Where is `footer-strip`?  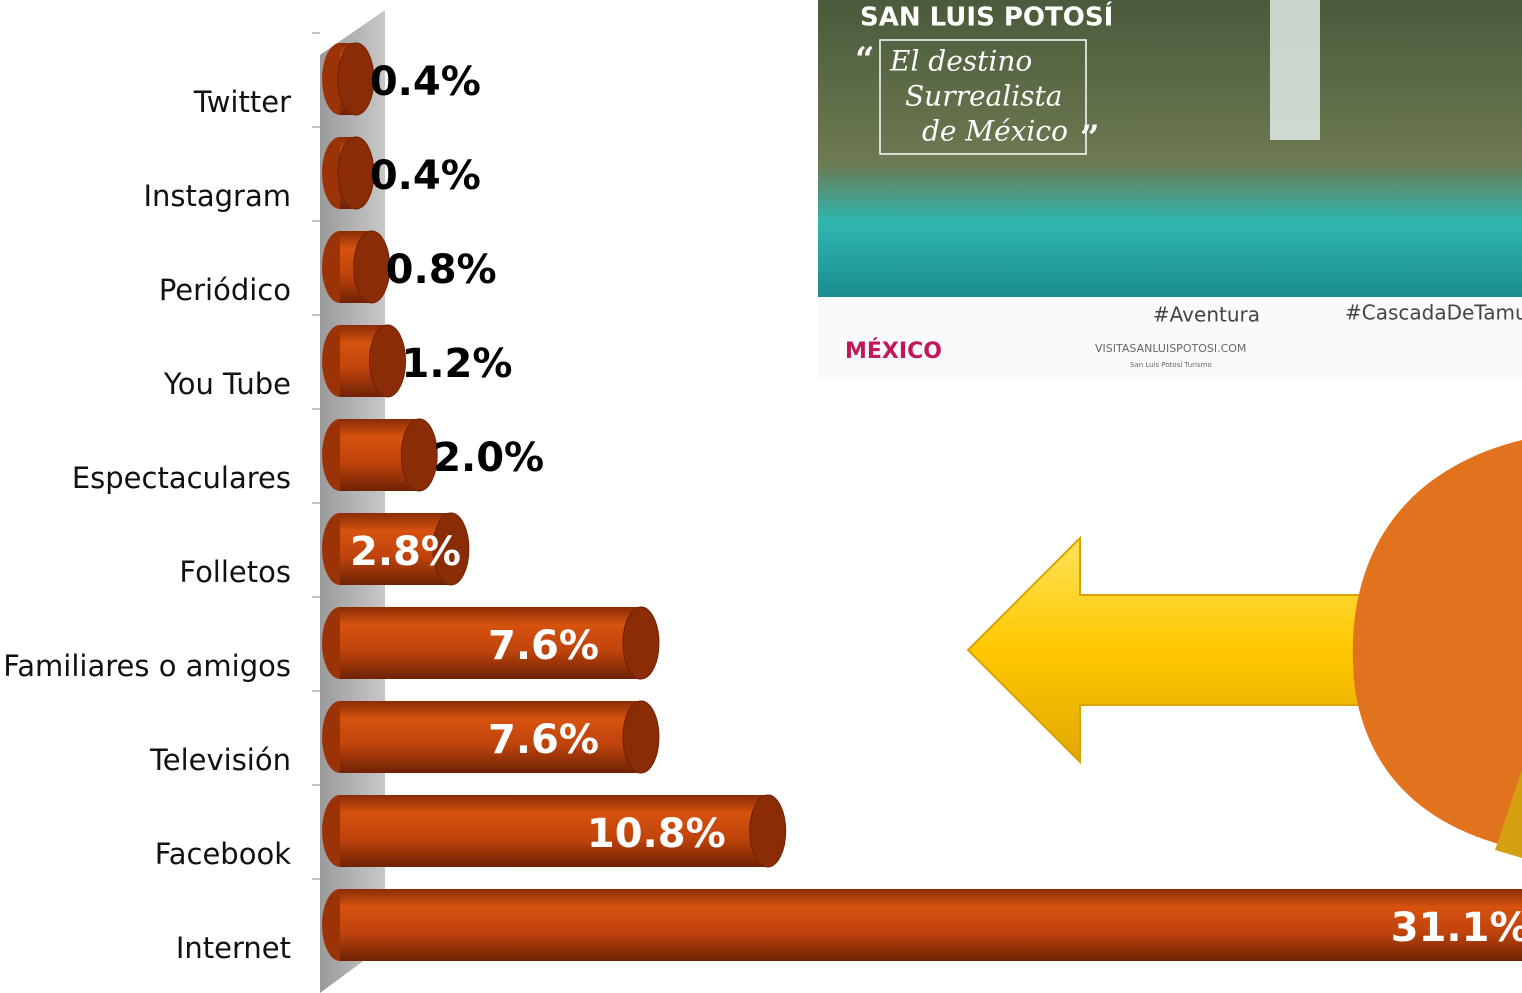
footer-strip is located at coordinates (1170, 338).